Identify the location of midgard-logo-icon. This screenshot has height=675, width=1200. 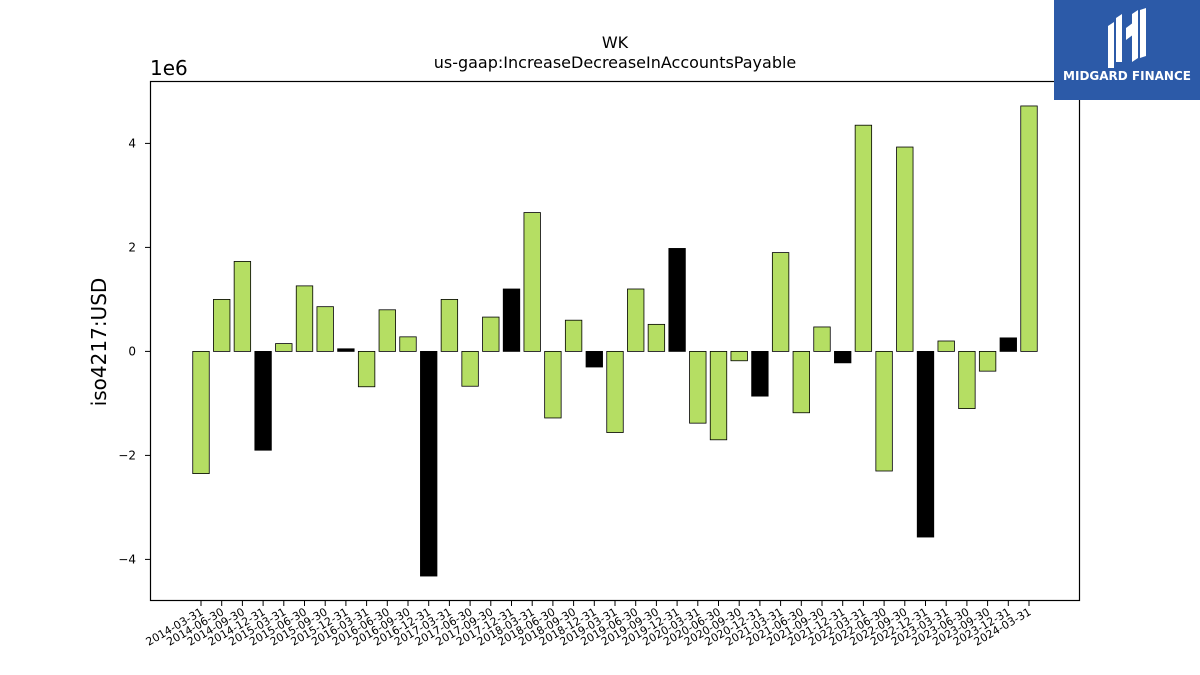
(1127, 38).